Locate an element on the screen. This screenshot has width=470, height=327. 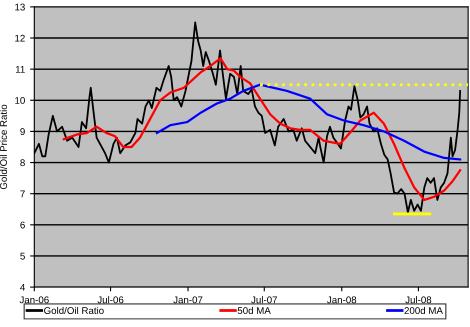
x-tick-label: Jan-08 is located at coordinates (341, 300).